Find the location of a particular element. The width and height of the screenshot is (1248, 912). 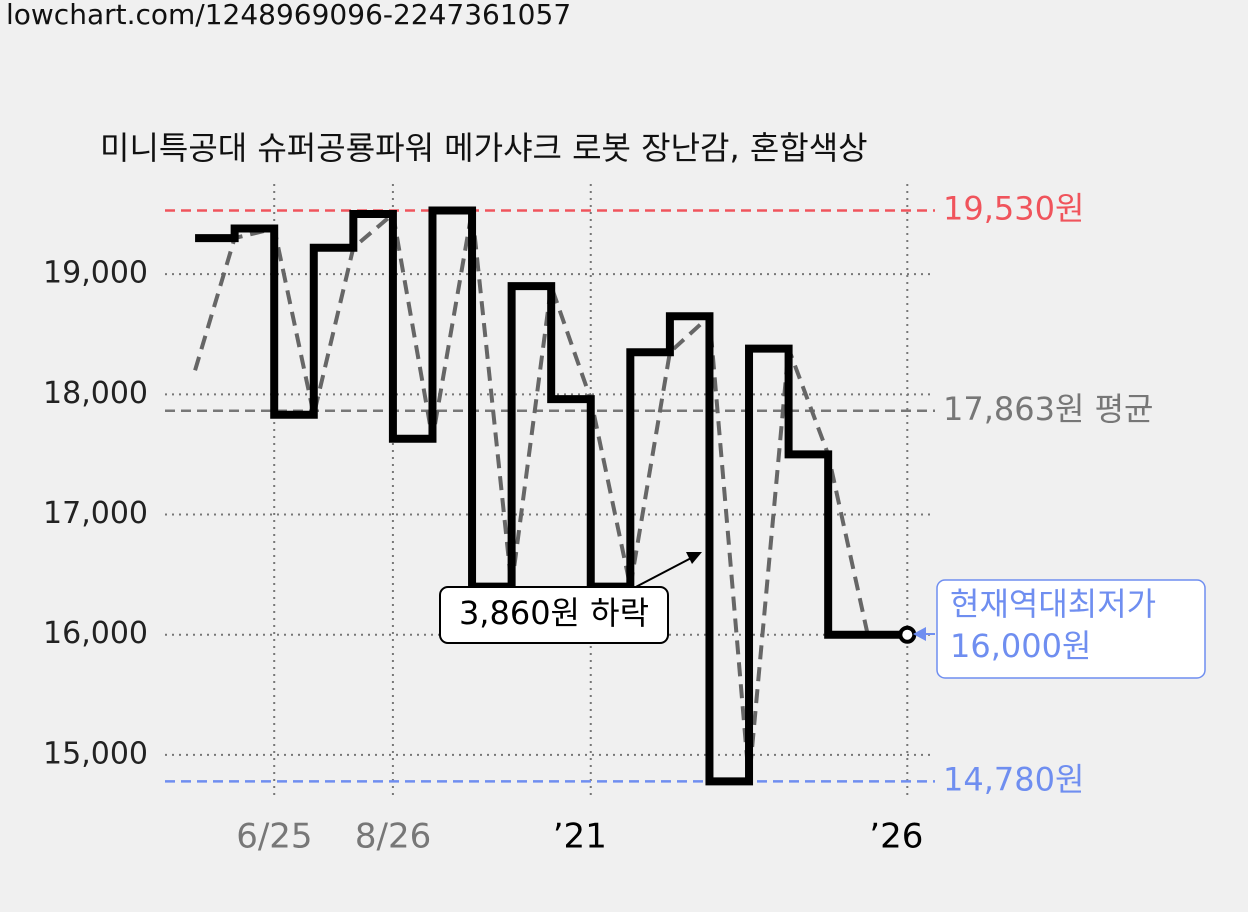

y-tick-label: 19,000 is located at coordinates (95, 273).